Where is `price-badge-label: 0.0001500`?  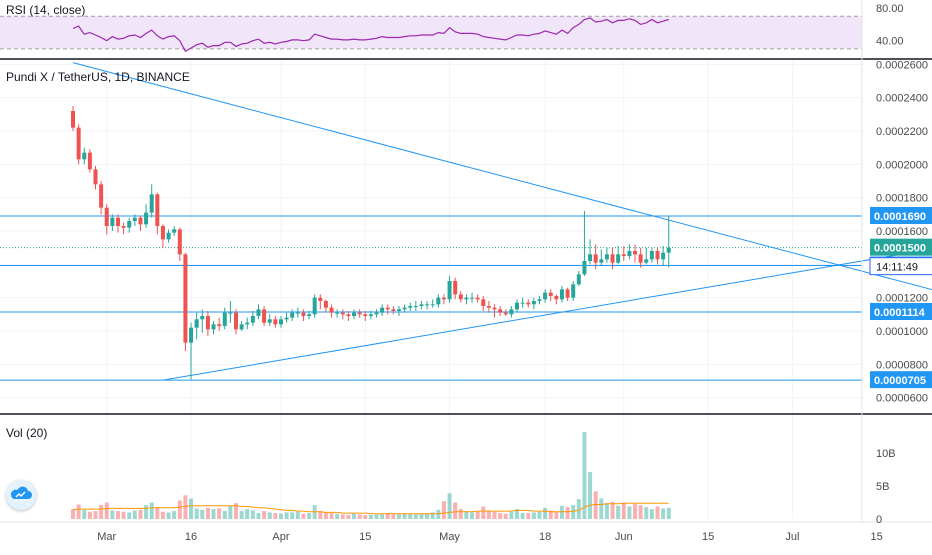 price-badge-label: 0.0001500 is located at coordinates (900, 249).